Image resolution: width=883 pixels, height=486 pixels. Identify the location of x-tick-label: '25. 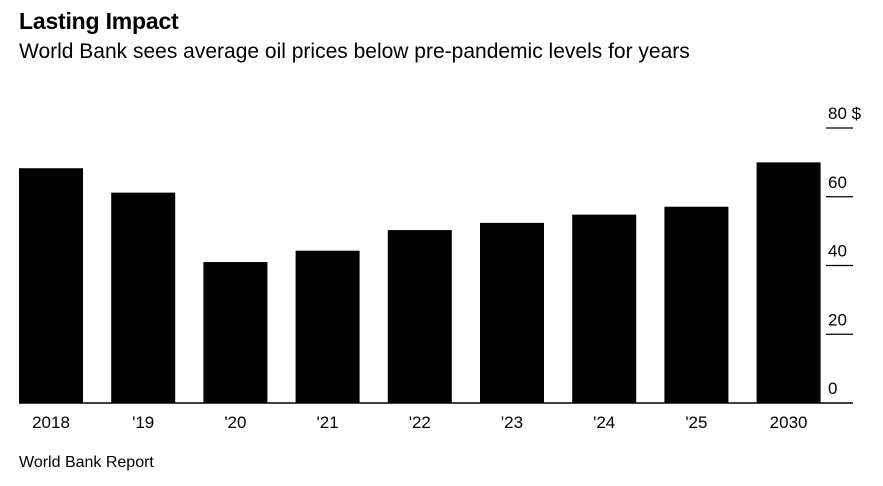
(696, 422).